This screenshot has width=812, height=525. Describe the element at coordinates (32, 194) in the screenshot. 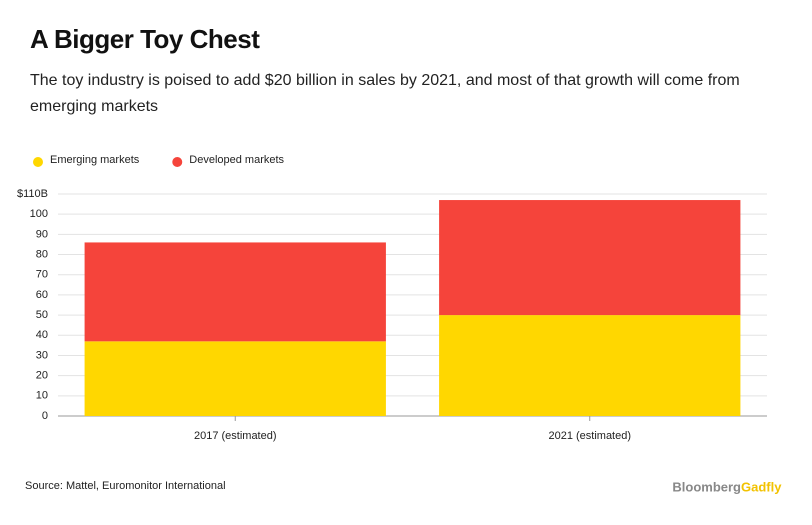

I see `y-tick-label: $110B` at that location.